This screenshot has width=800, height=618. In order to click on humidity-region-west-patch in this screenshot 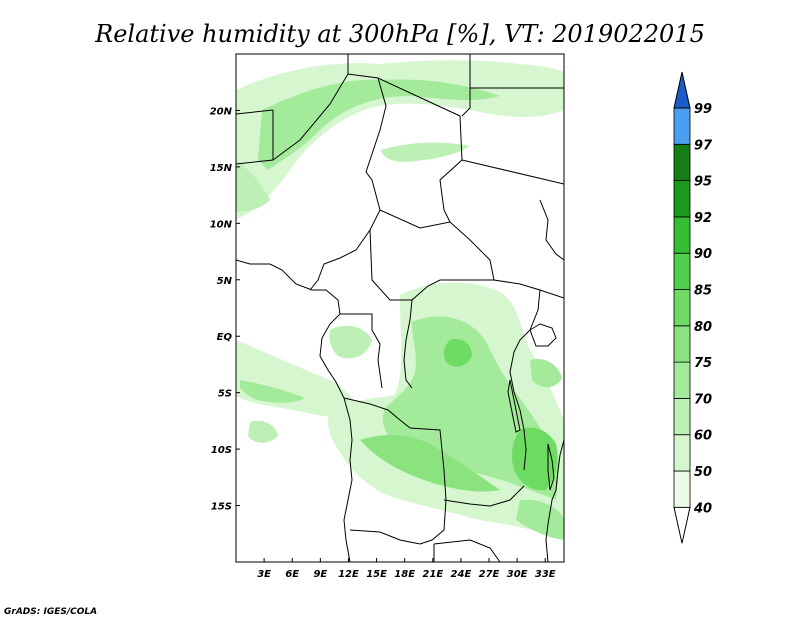, I will do `click(263, 431)`.